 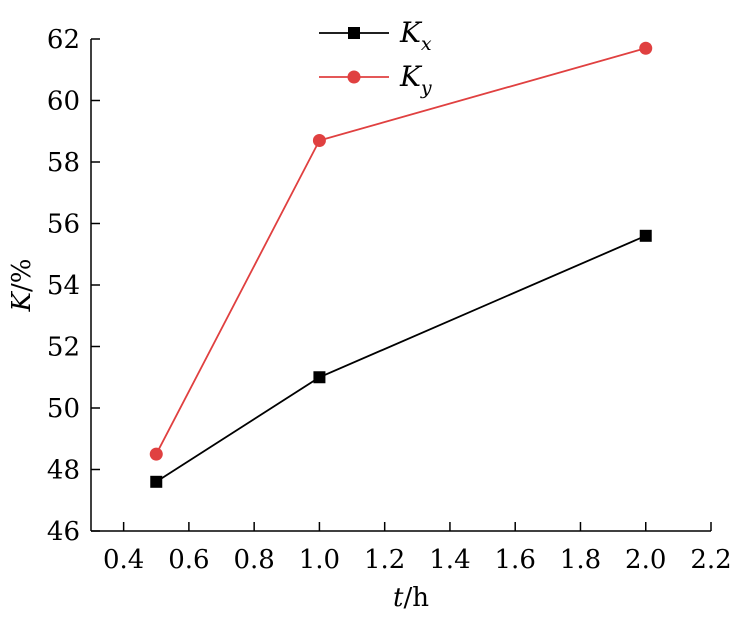 What do you see at coordinates (63, 471) in the screenshot?
I see `y-tick-label: 48` at bounding box center [63, 471].